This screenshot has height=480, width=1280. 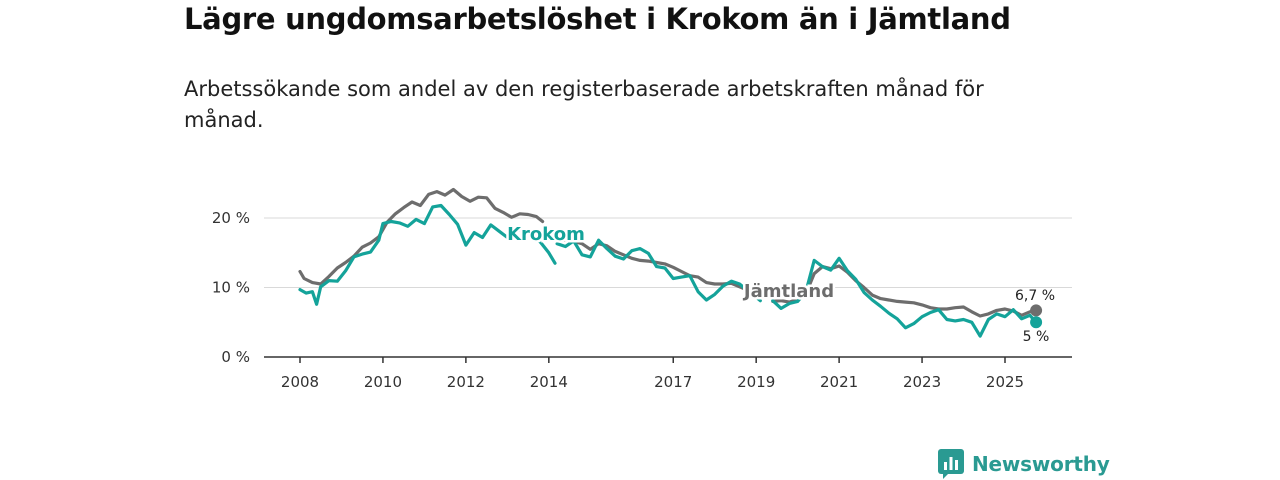 I want to click on x-tick-label: 2021, so click(x=839, y=382).